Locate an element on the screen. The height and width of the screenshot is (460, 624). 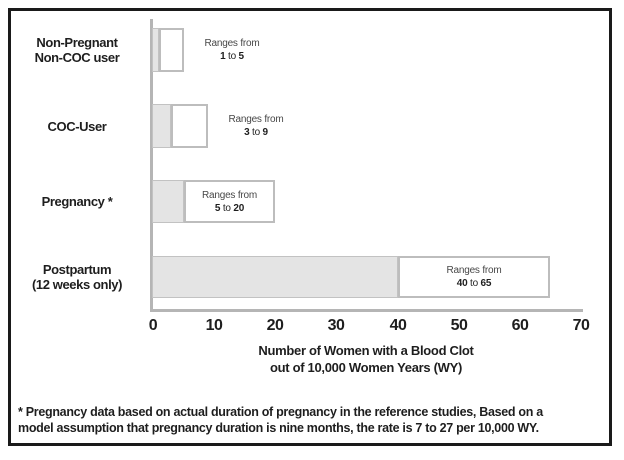
range-annotation-values: 5 to 20 is located at coordinates (229, 208).